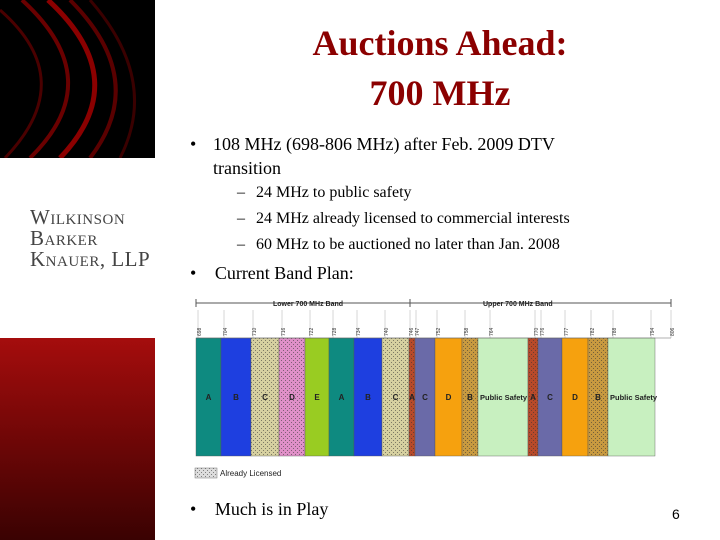 This screenshot has height=540, width=720. What do you see at coordinates (359, 331) in the screenshot?
I see `frequency-tick-label: 734` at bounding box center [359, 331].